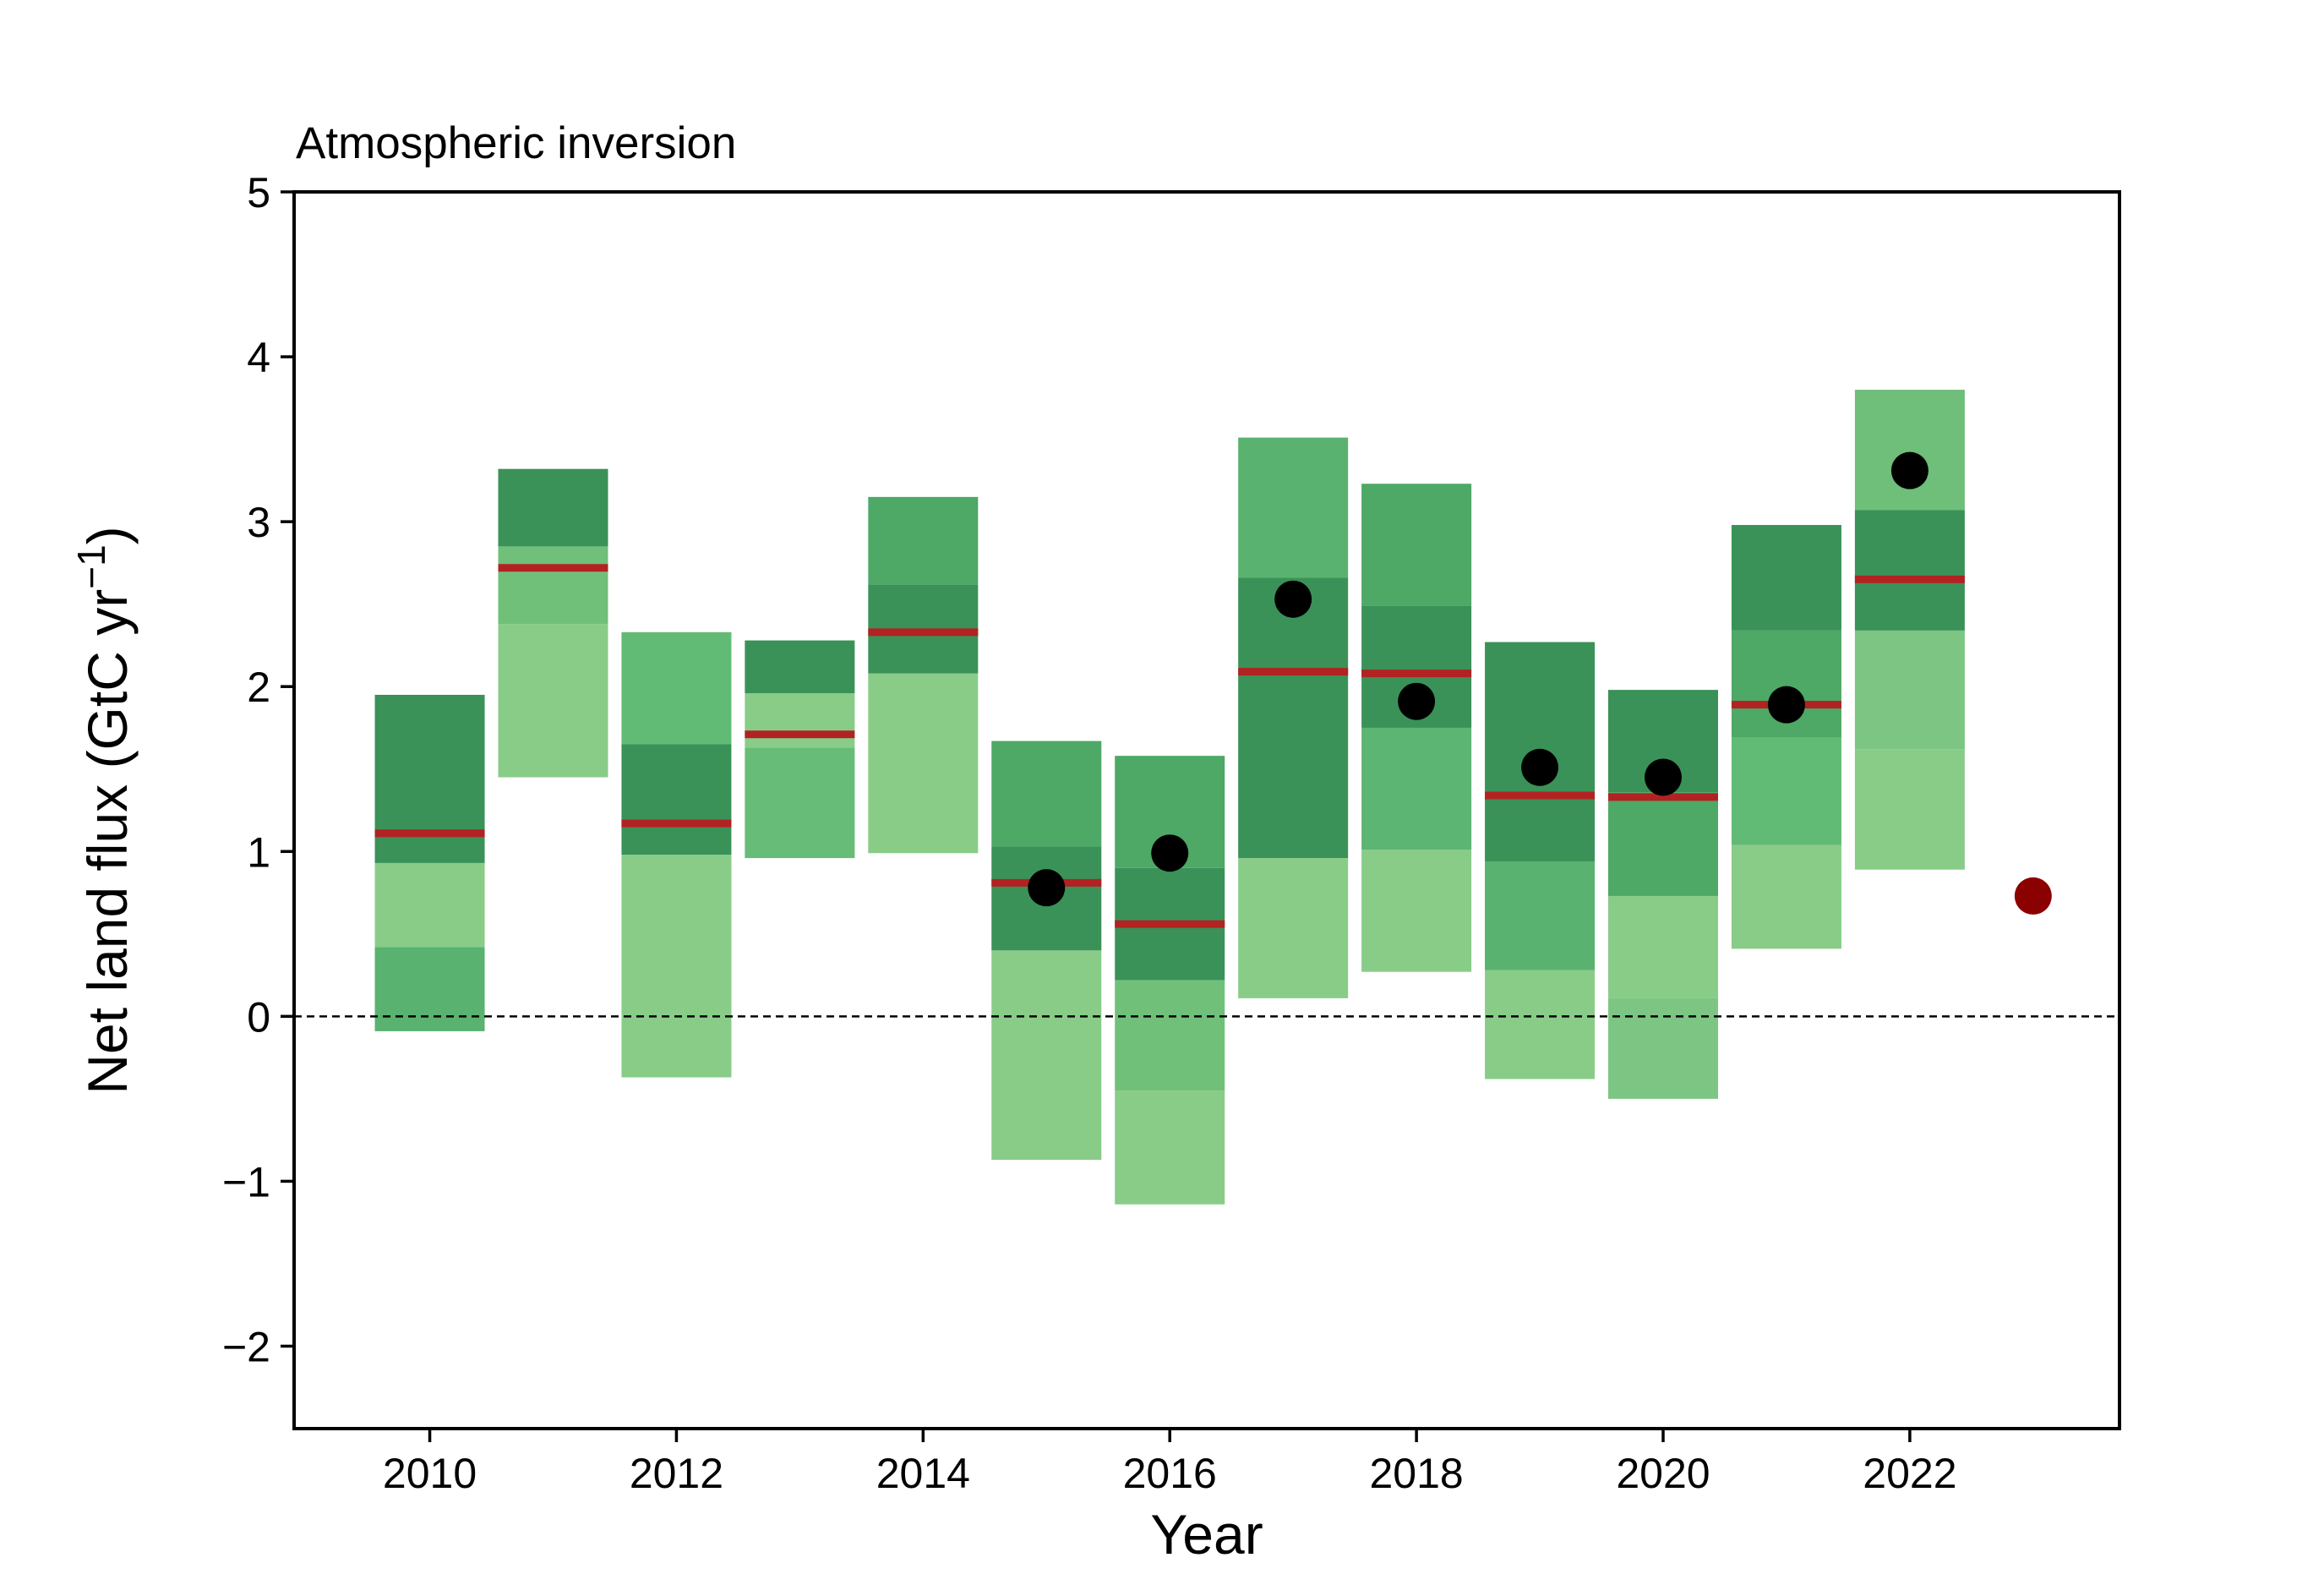  I want to click on observation-points-layer, so click(1540, 683).